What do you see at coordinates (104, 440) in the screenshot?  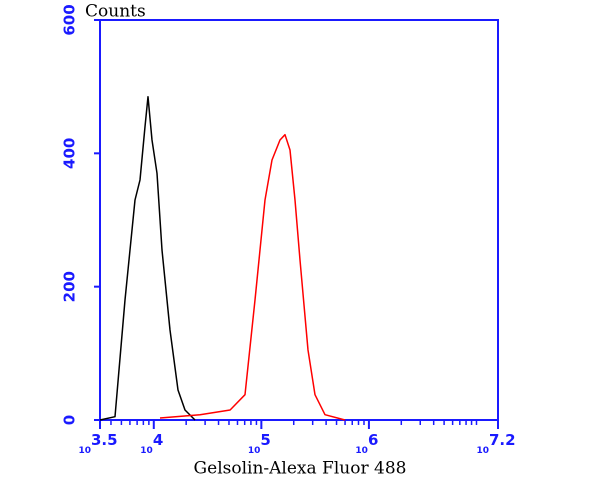 I see `x-tick-exponent: 3.5` at bounding box center [104, 440].